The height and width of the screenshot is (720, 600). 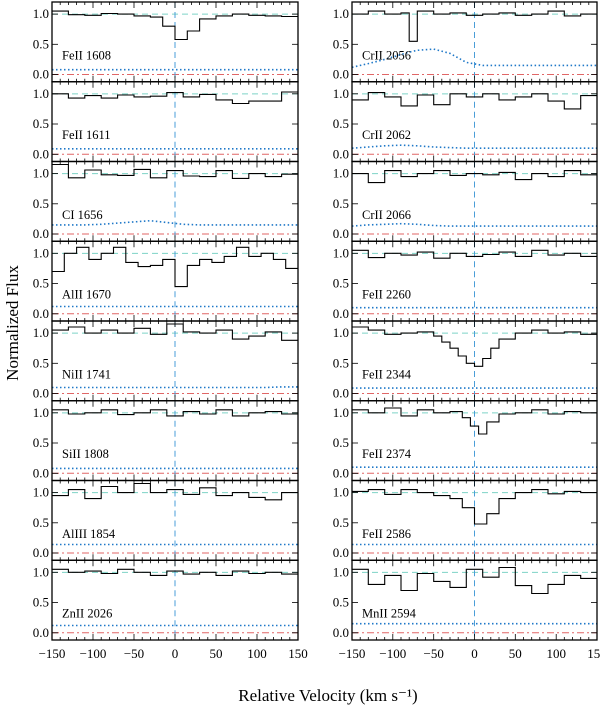 What do you see at coordinates (166, 441) in the screenshot?
I see `panel-siii-1808: 0.0 0.5 1.0 SiII 1808` at bounding box center [166, 441].